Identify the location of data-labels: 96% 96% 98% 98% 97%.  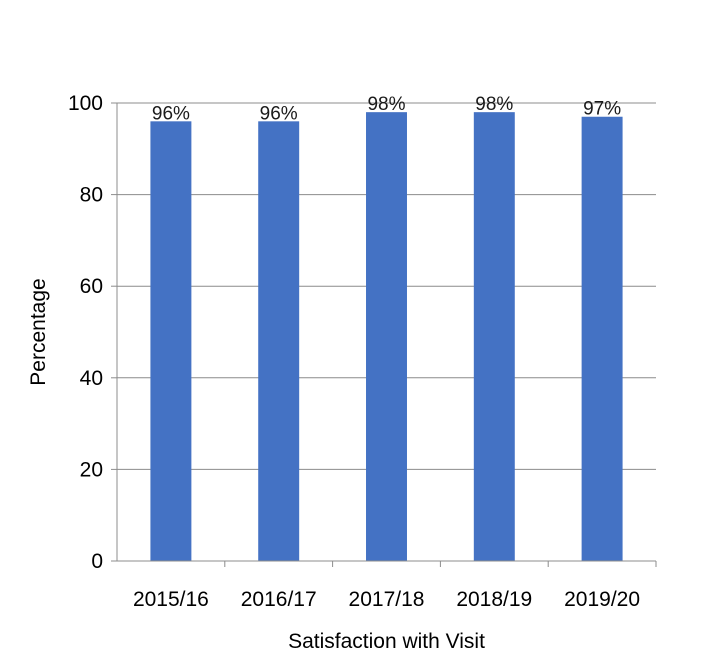
(386, 109).